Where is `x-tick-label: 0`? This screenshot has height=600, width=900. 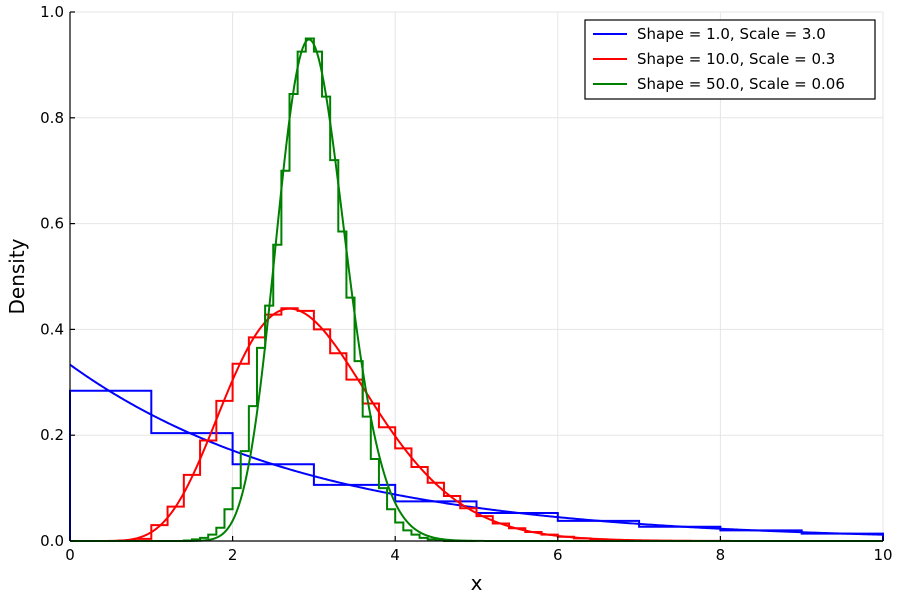 x-tick-label: 0 is located at coordinates (70, 555).